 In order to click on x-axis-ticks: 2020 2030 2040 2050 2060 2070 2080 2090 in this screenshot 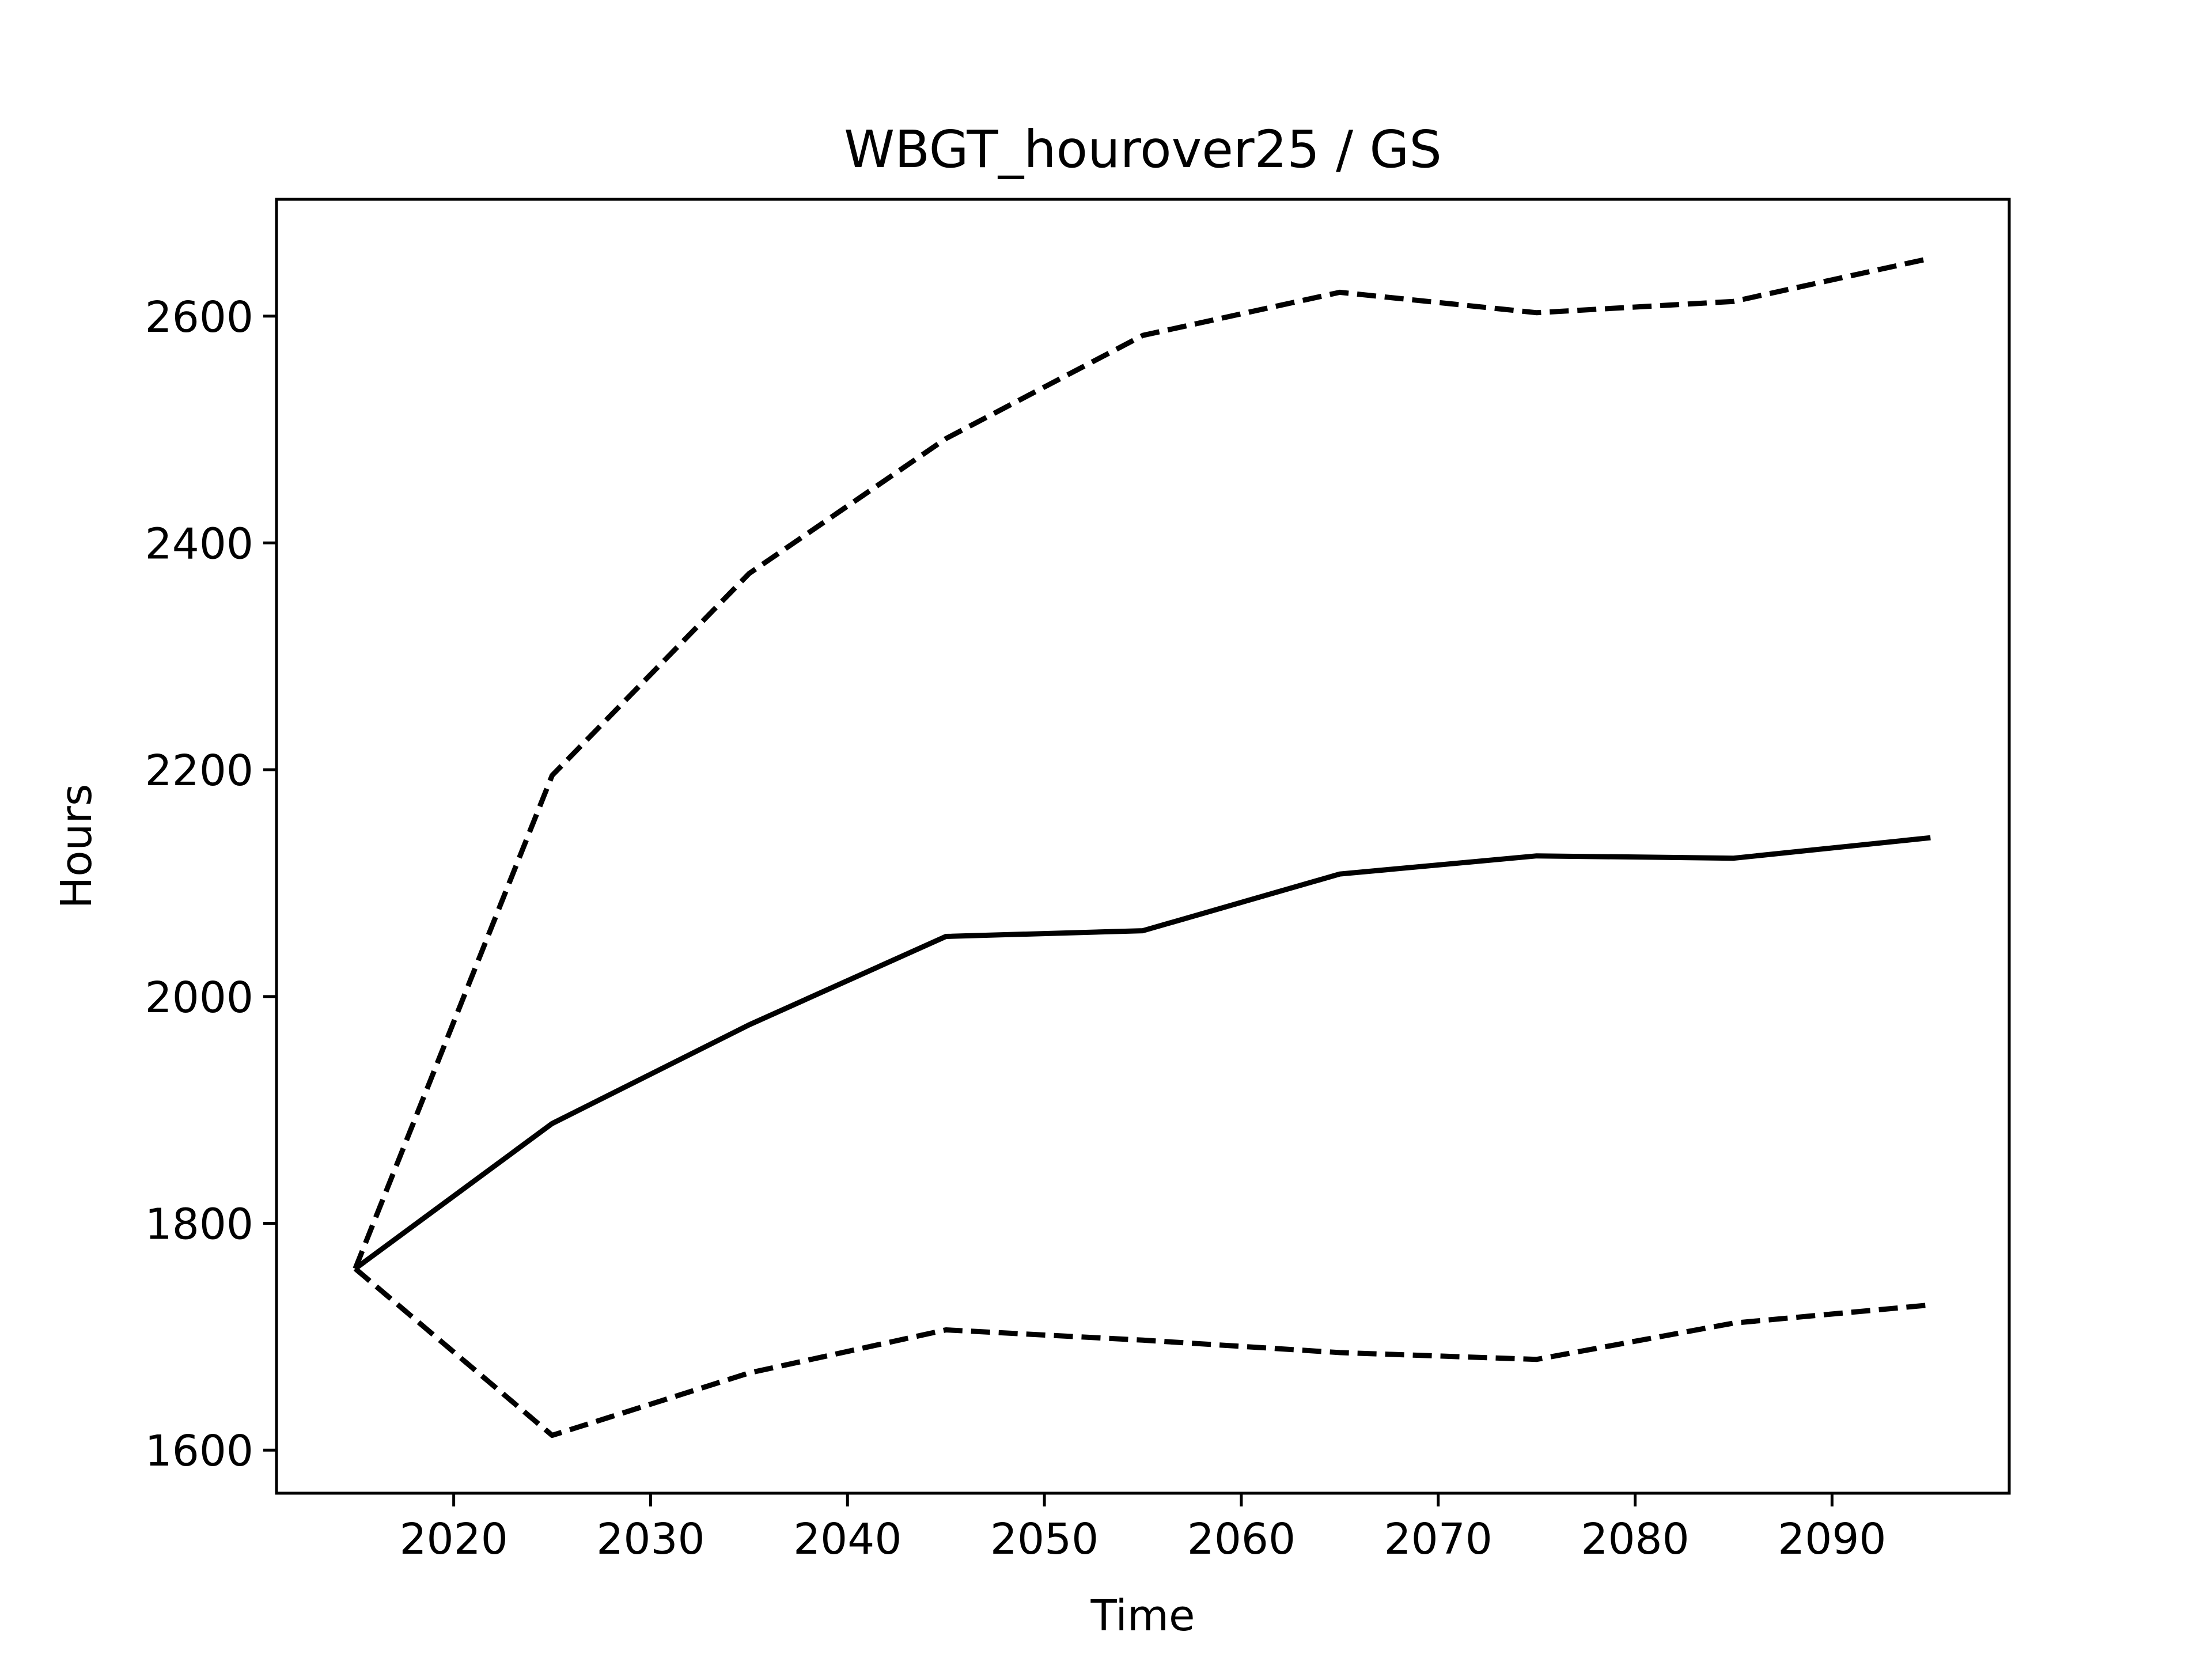, I will do `click(1143, 1528)`.